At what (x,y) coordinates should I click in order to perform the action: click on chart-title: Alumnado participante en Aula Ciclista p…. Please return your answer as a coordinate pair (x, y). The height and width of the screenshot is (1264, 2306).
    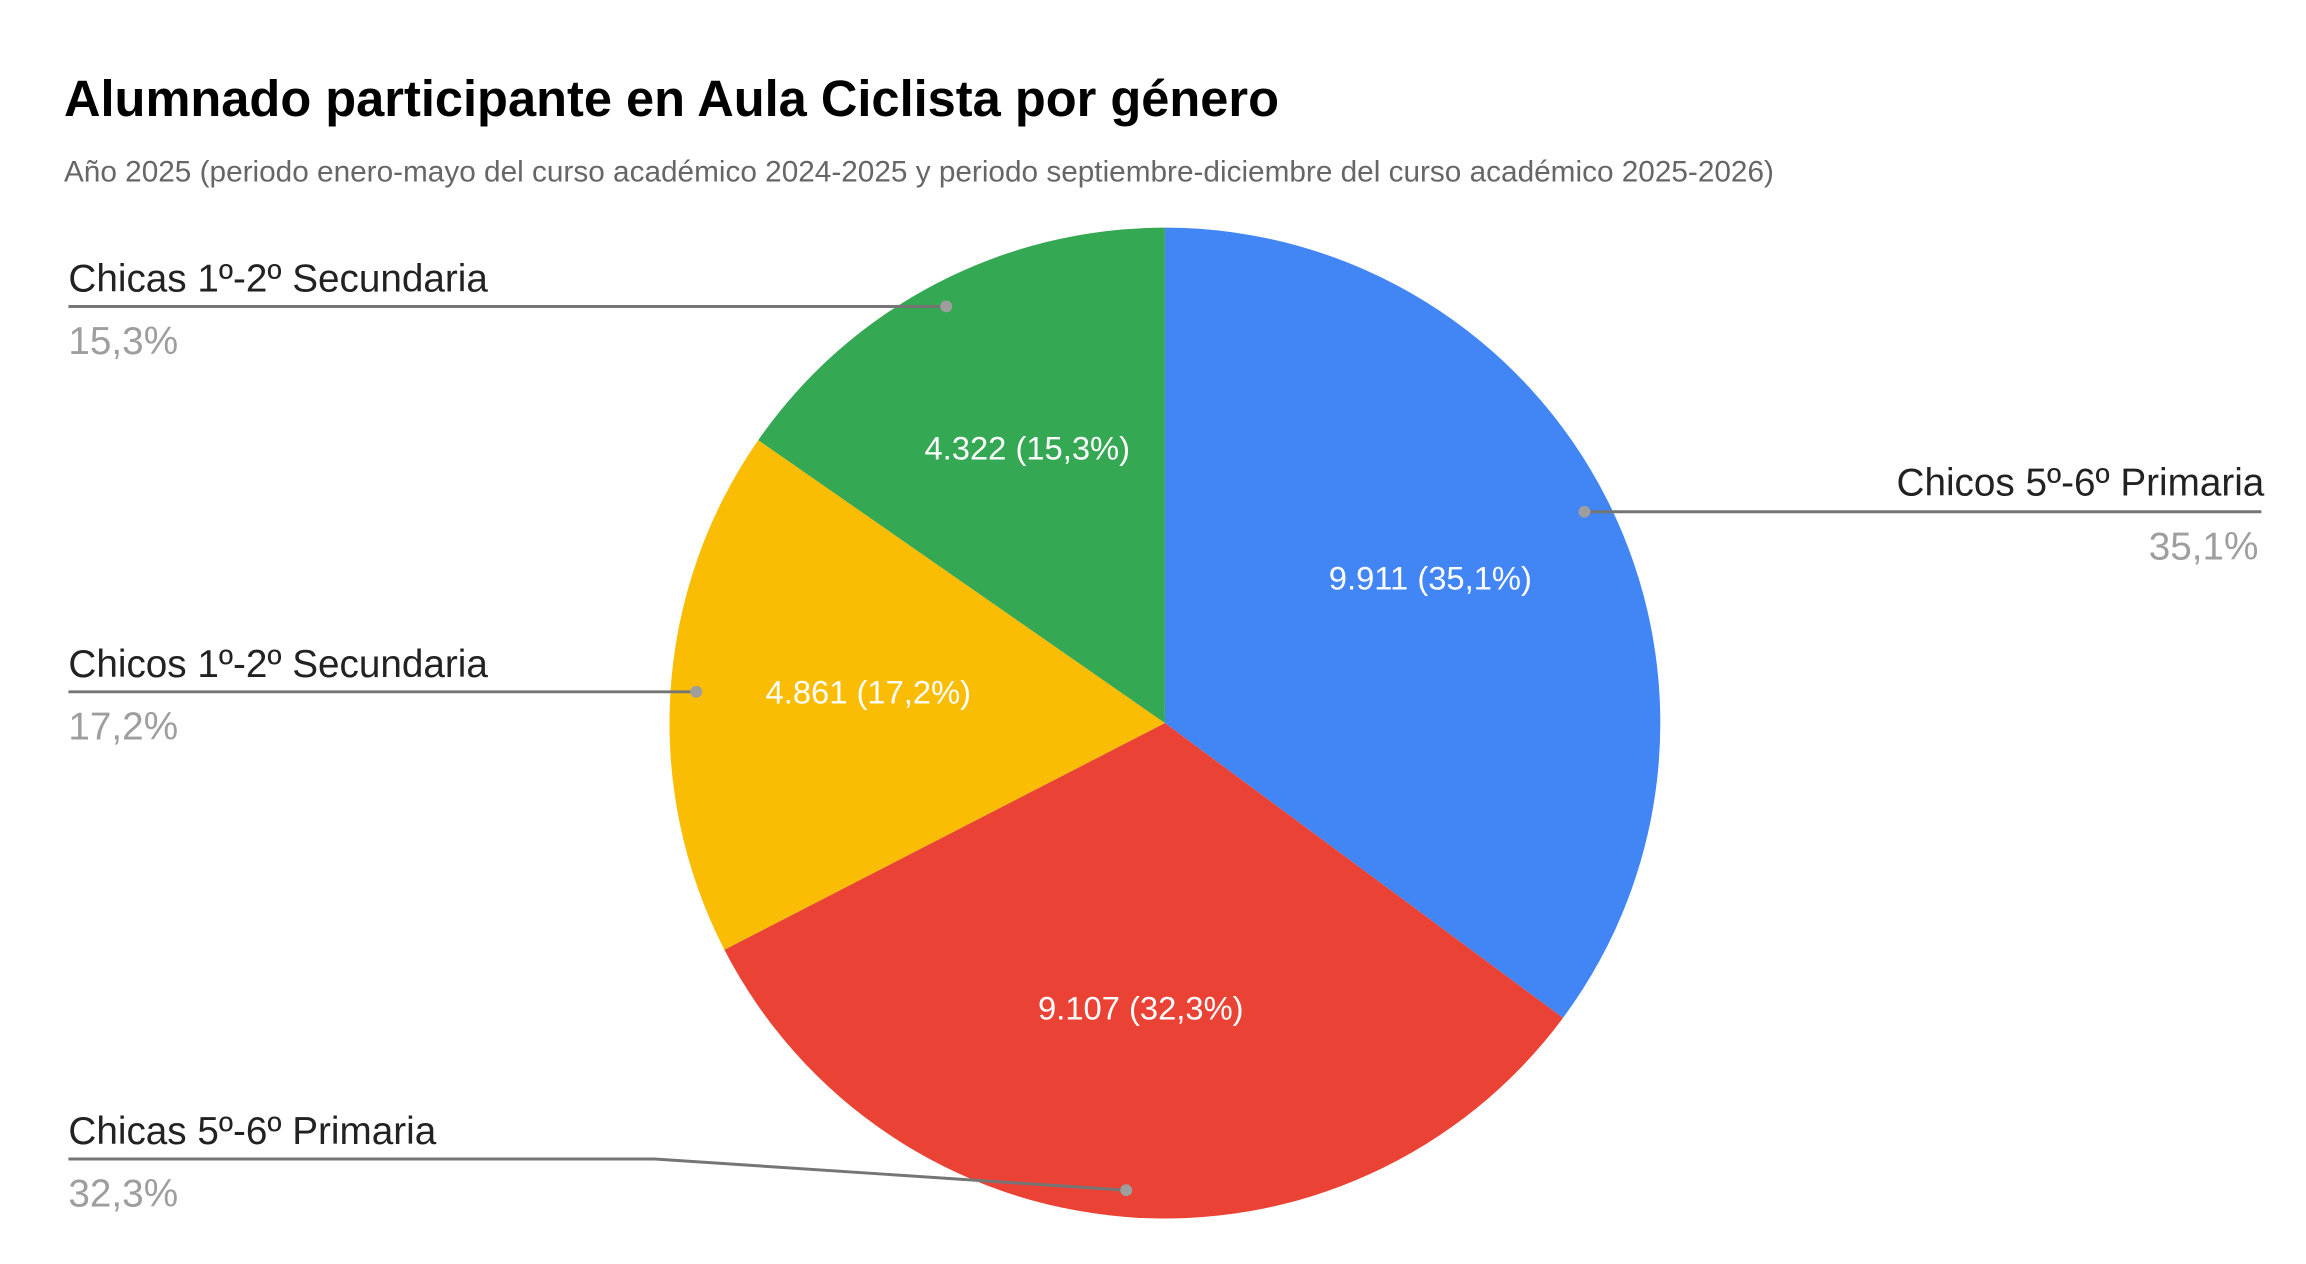
    Looking at the image, I should click on (671, 98).